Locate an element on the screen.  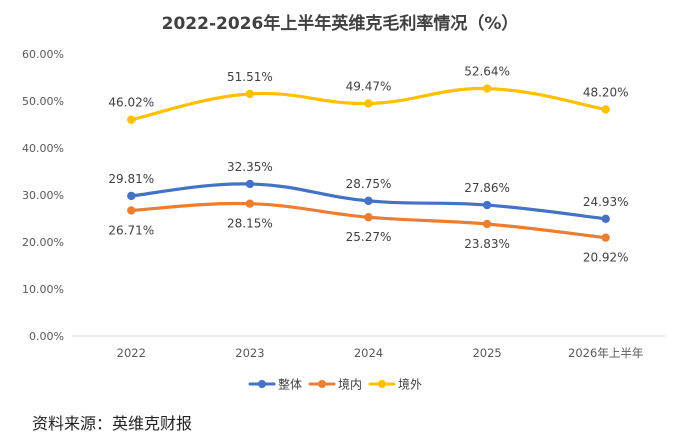
series-2: 26.71% 28.15% 25.27% 23.83% 20.92% is located at coordinates (368, 232).